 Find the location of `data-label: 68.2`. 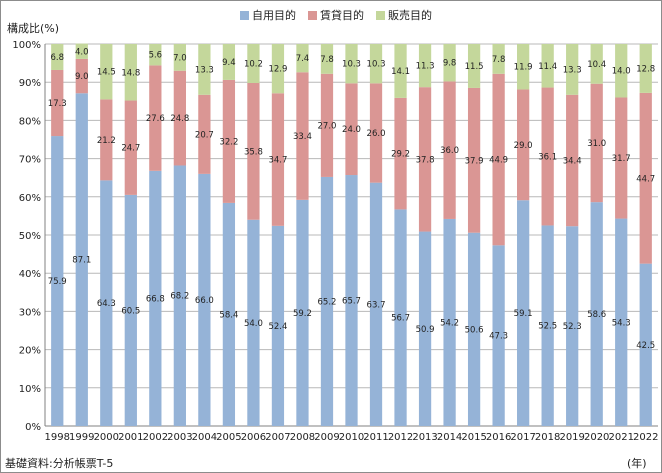

data-label: 68.2 is located at coordinates (179, 297).